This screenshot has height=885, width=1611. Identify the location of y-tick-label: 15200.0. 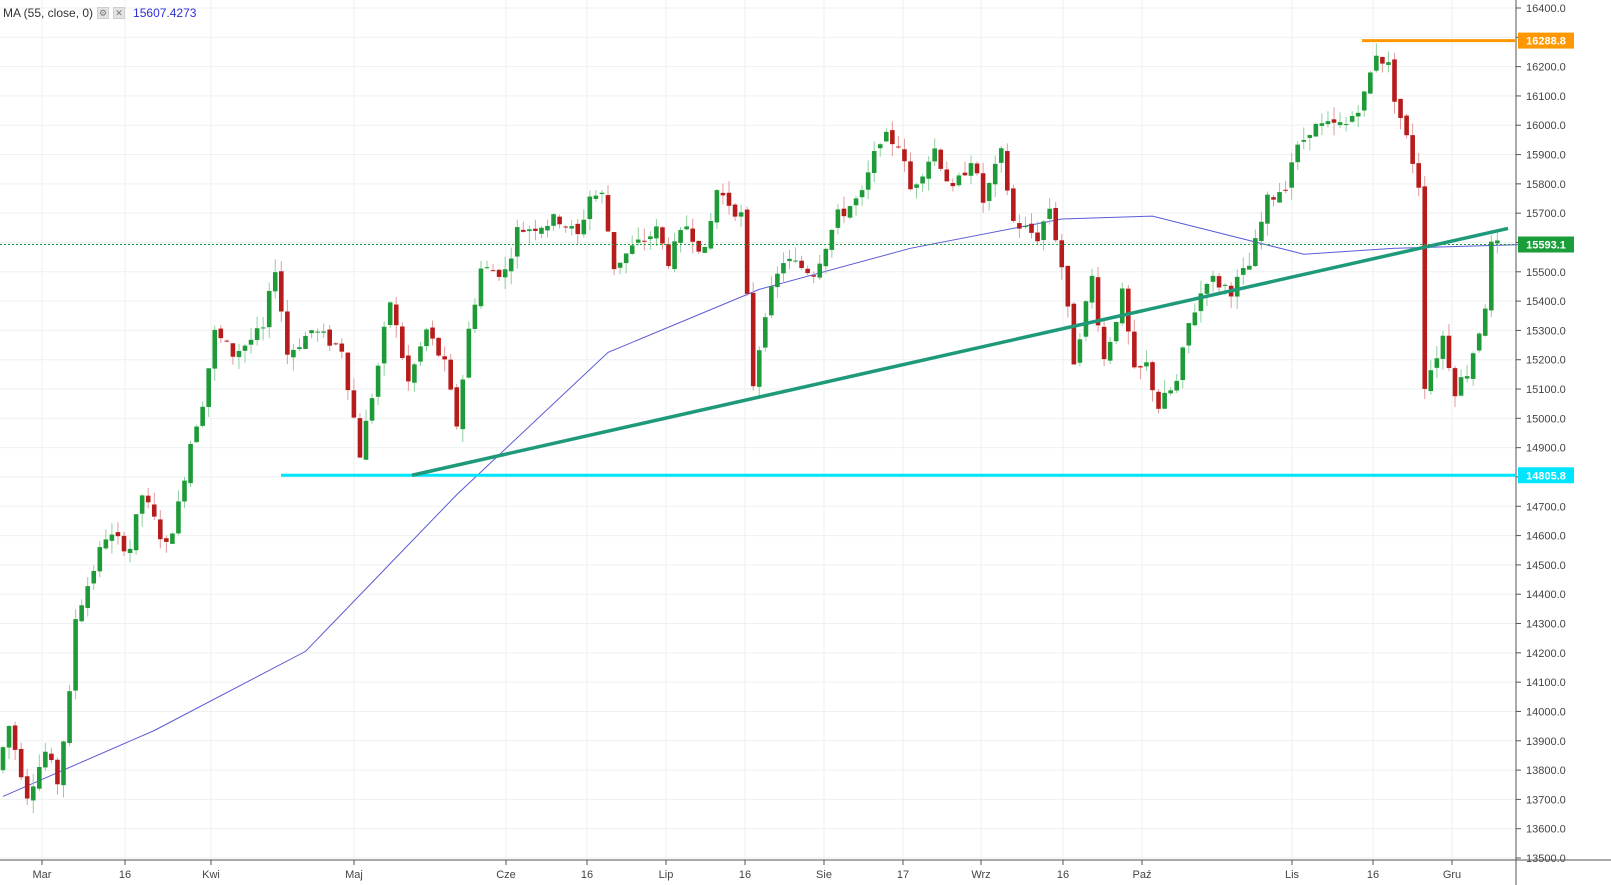
(1546, 361).